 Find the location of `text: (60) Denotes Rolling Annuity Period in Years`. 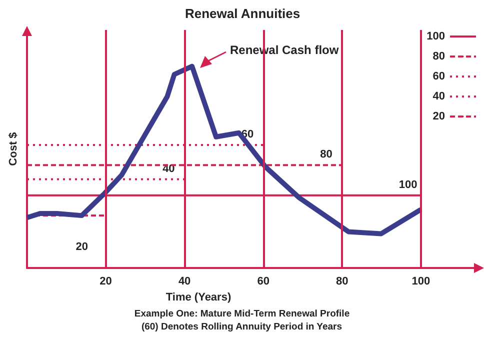

text: (60) Denotes Rolling Annuity Period in Years is located at coordinates (241, 327).